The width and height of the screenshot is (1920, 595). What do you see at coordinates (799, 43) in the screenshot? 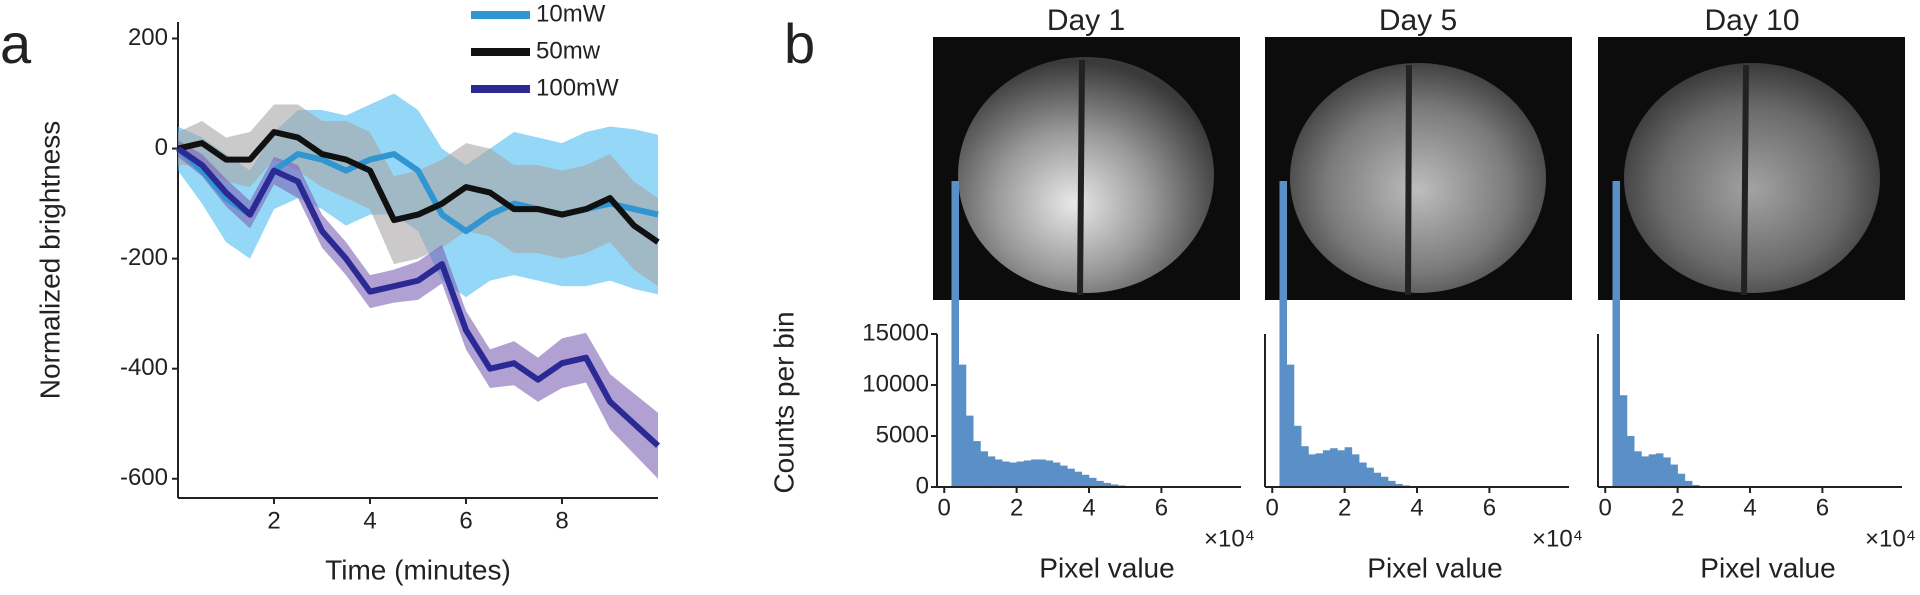
I see `panel-label: b` at bounding box center [799, 43].